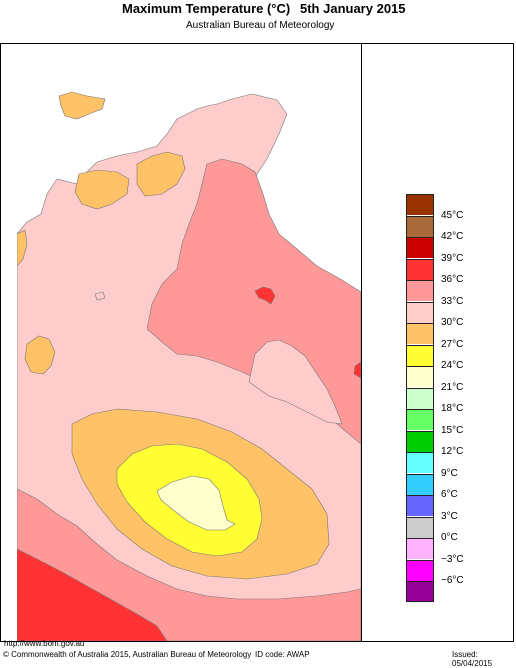 This screenshot has height=668, width=516. What do you see at coordinates (452, 365) in the screenshot?
I see `legend-label: 24°C` at bounding box center [452, 365].